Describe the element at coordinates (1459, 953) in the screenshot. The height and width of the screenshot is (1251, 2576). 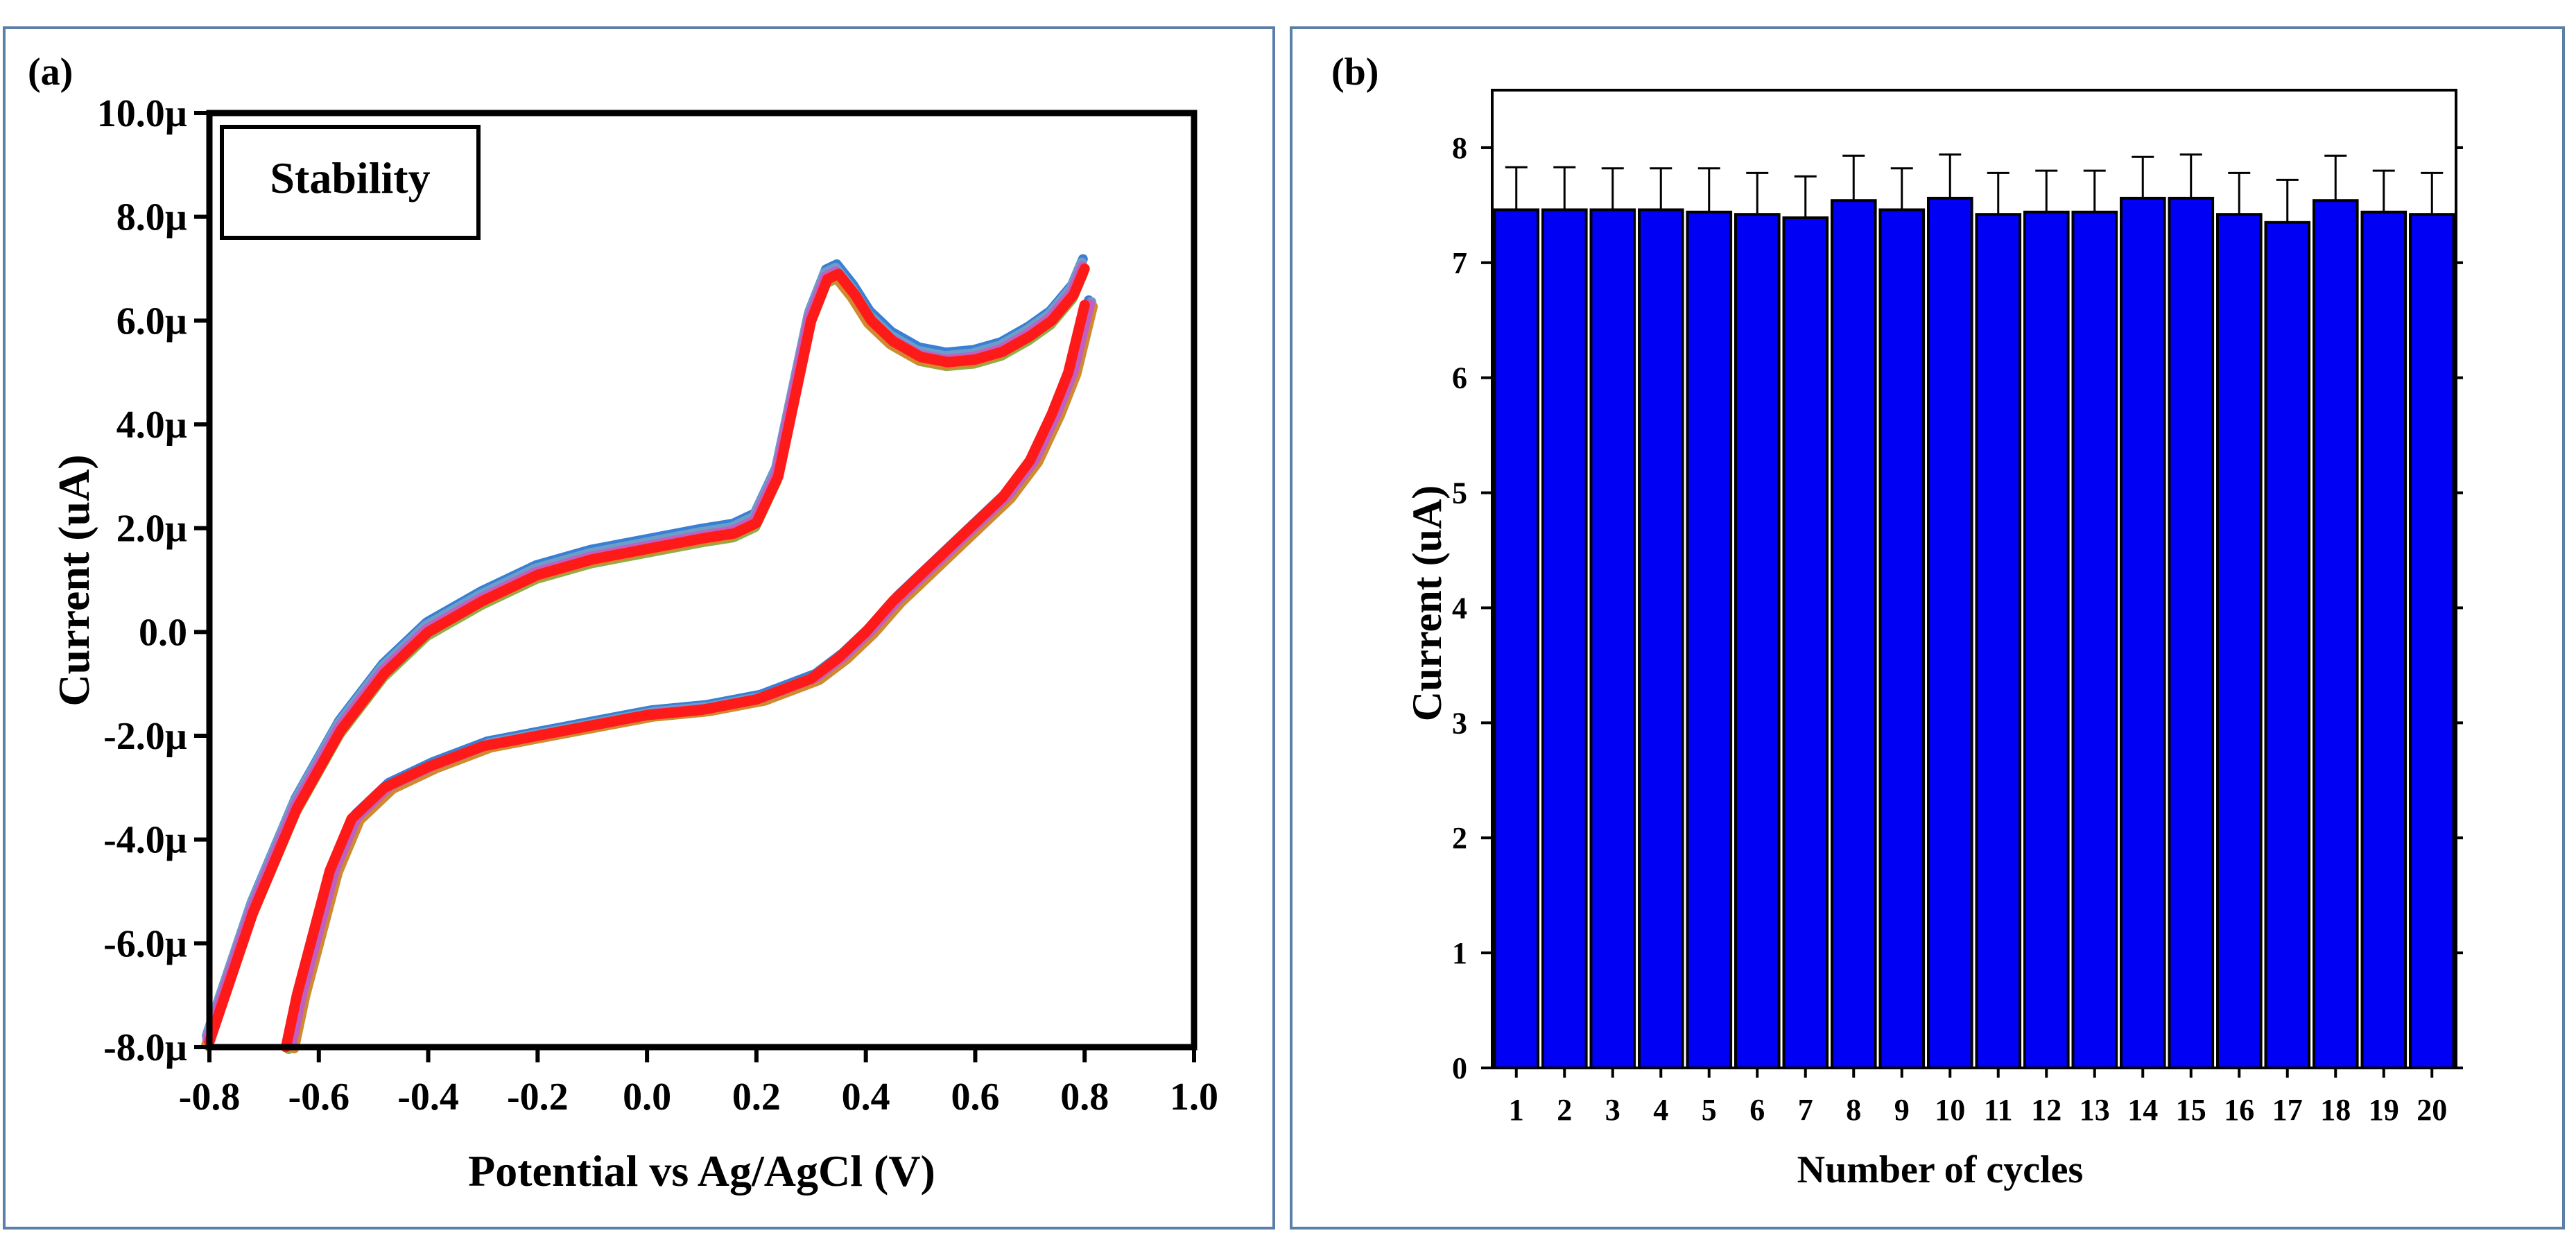
I see `y-tick-label-b: 1` at that location.